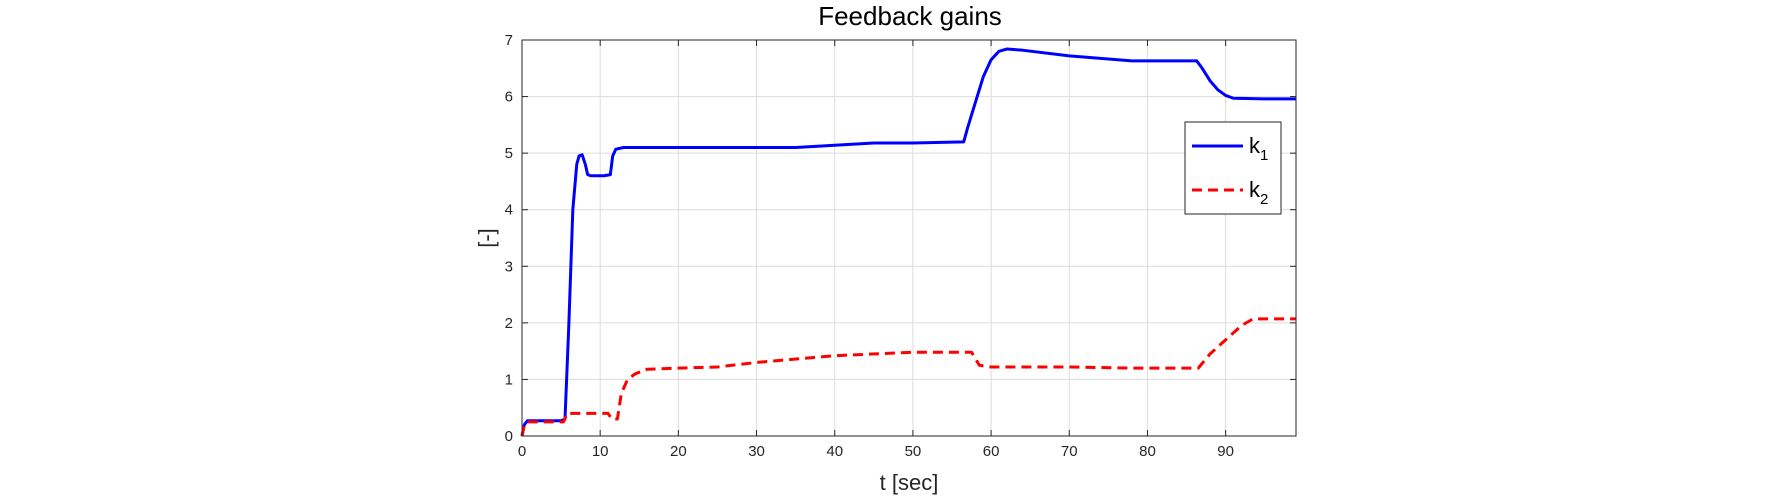 The height and width of the screenshot is (497, 1772). Describe the element at coordinates (509, 266) in the screenshot. I see `y-tick-label: 3` at that location.